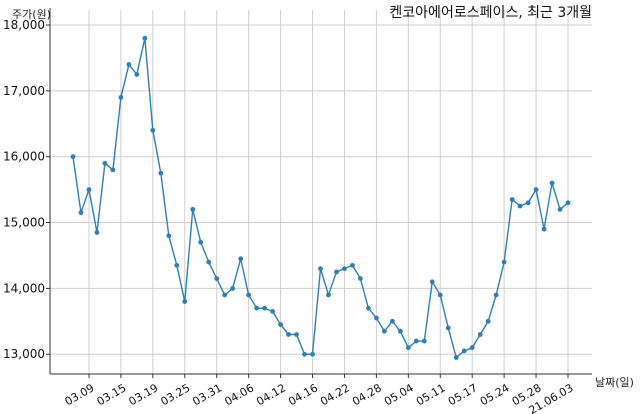 This screenshot has width=640, height=414. What do you see at coordinates (207, 394) in the screenshot?
I see `x-tick-label: 03.31` at bounding box center [207, 394].